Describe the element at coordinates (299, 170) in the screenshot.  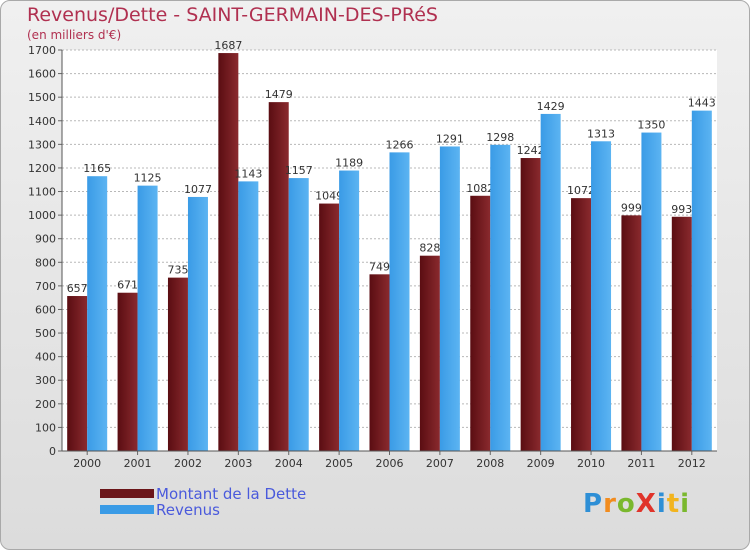
I see `data-label-revenus: 1157` at that location.